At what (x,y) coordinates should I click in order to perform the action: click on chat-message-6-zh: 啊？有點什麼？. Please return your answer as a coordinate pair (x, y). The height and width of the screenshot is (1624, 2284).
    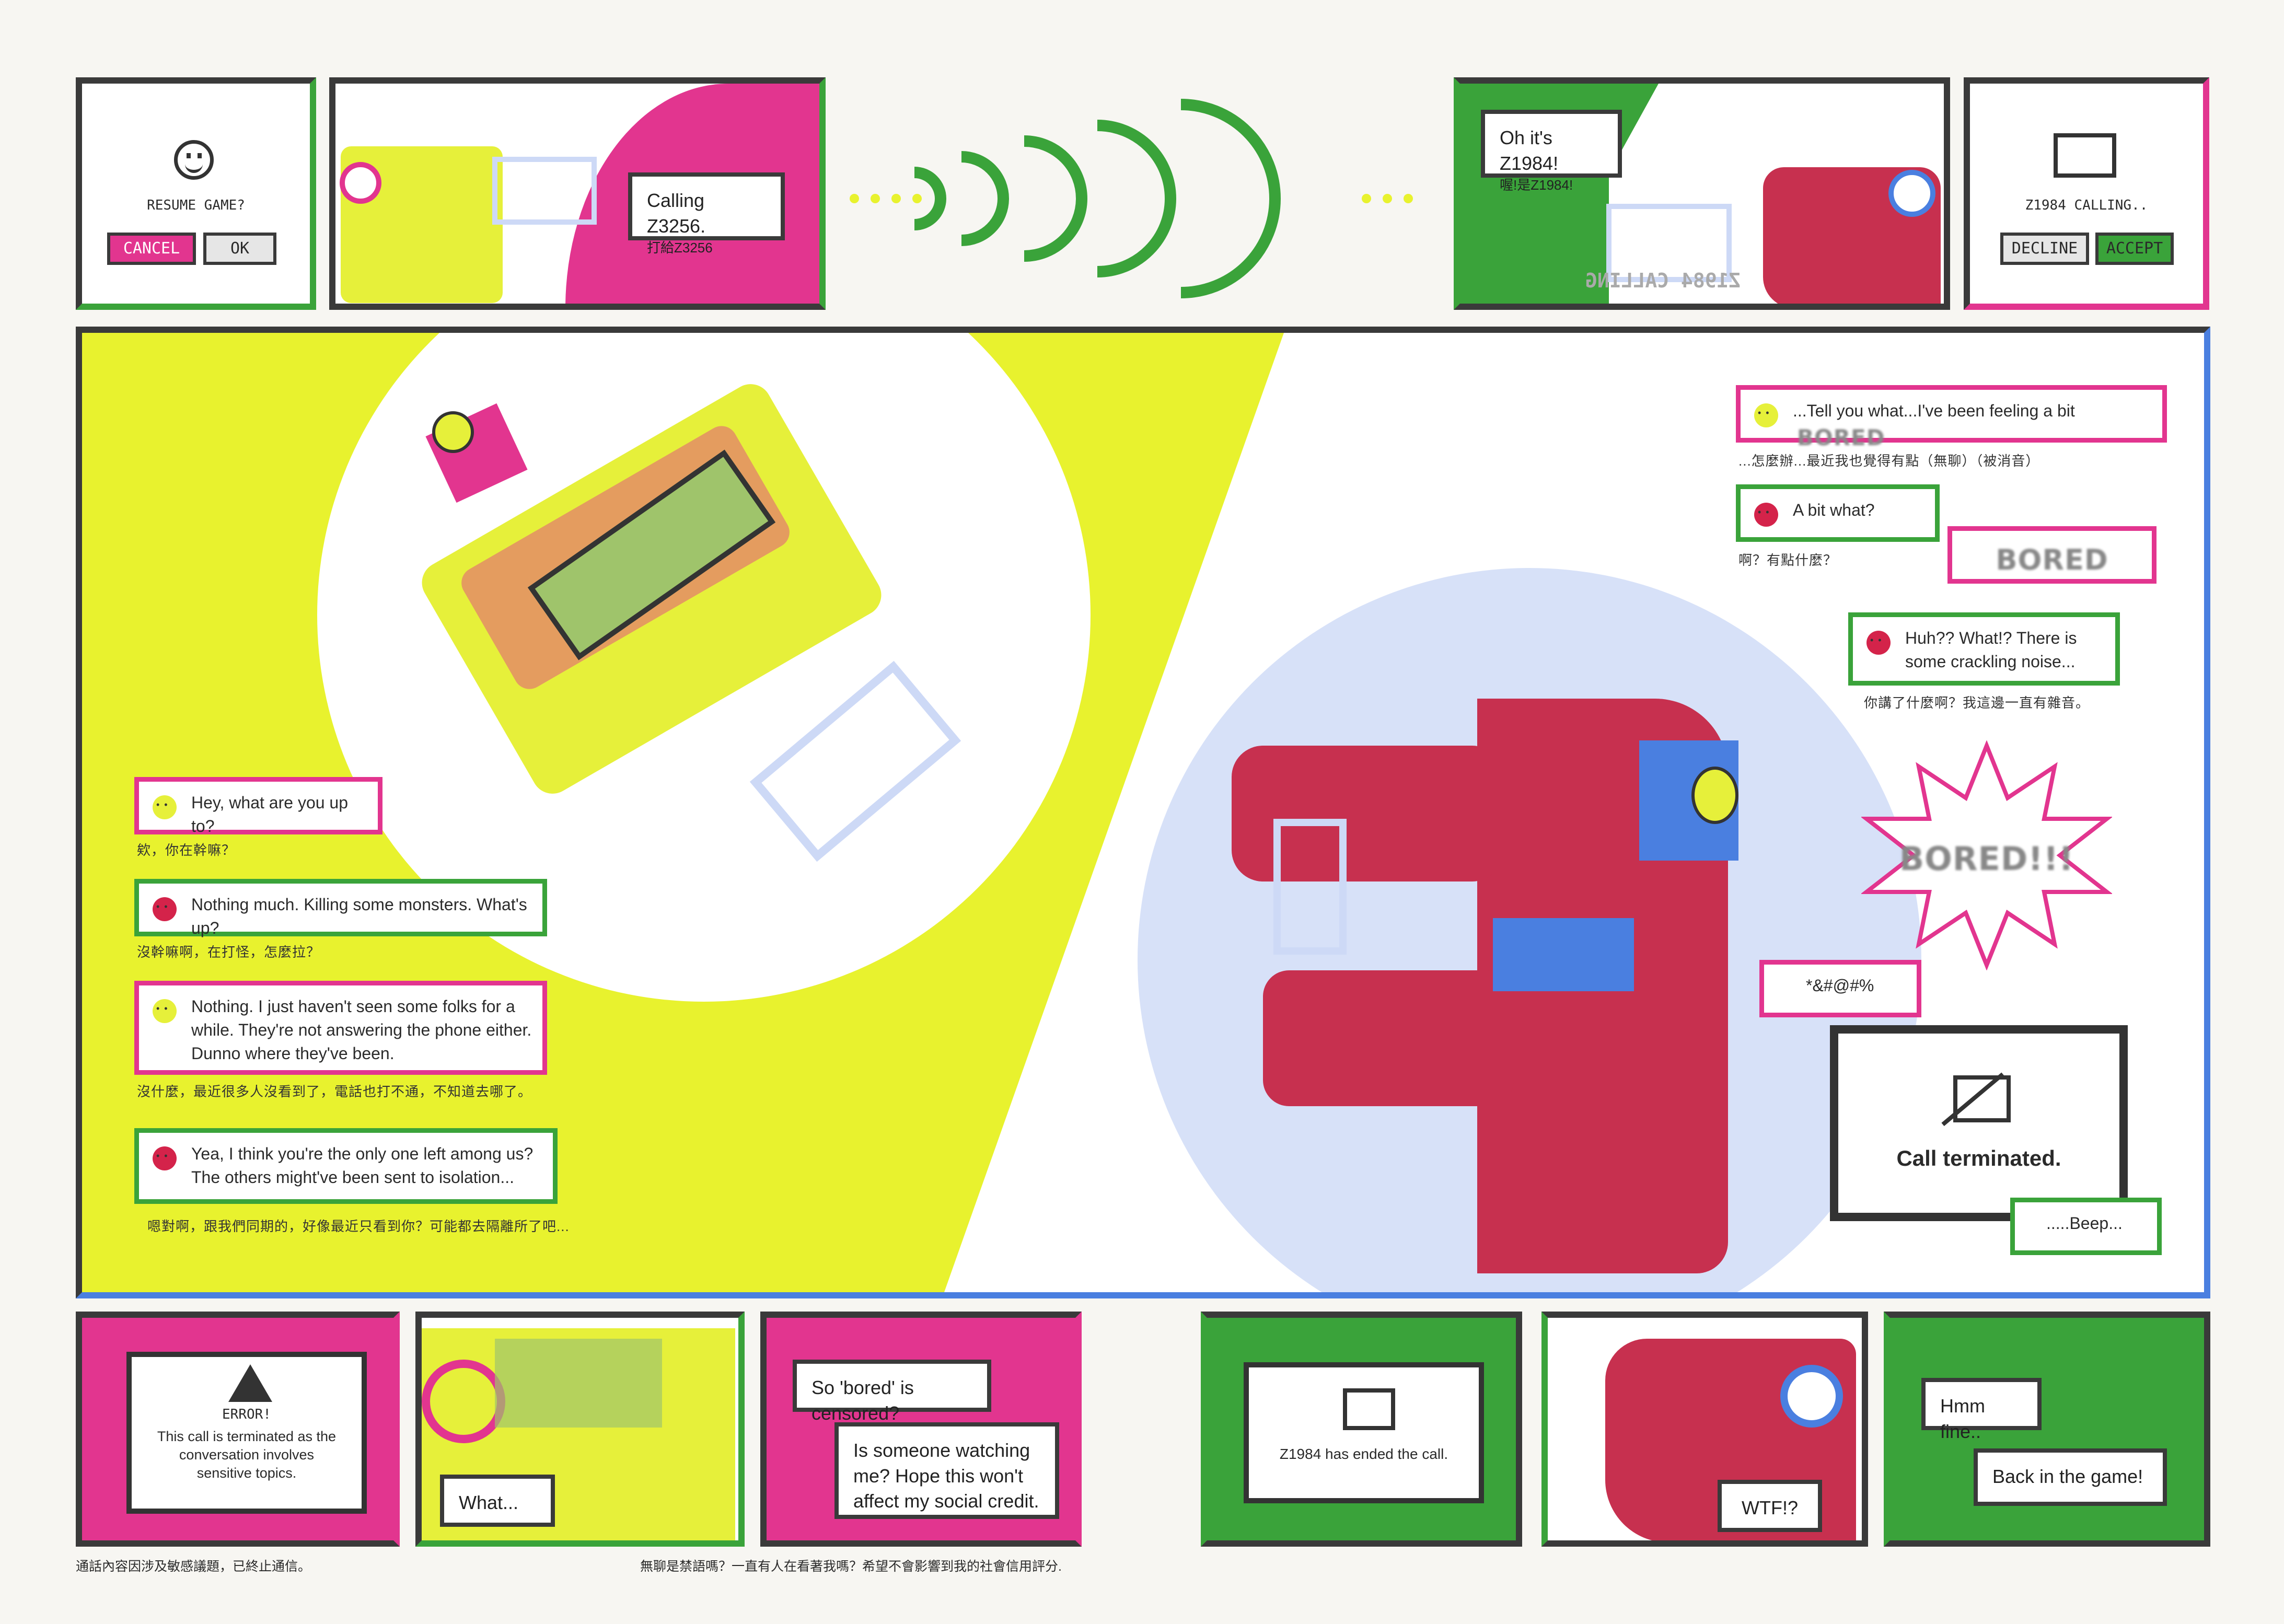
    Looking at the image, I should click on (1788, 560).